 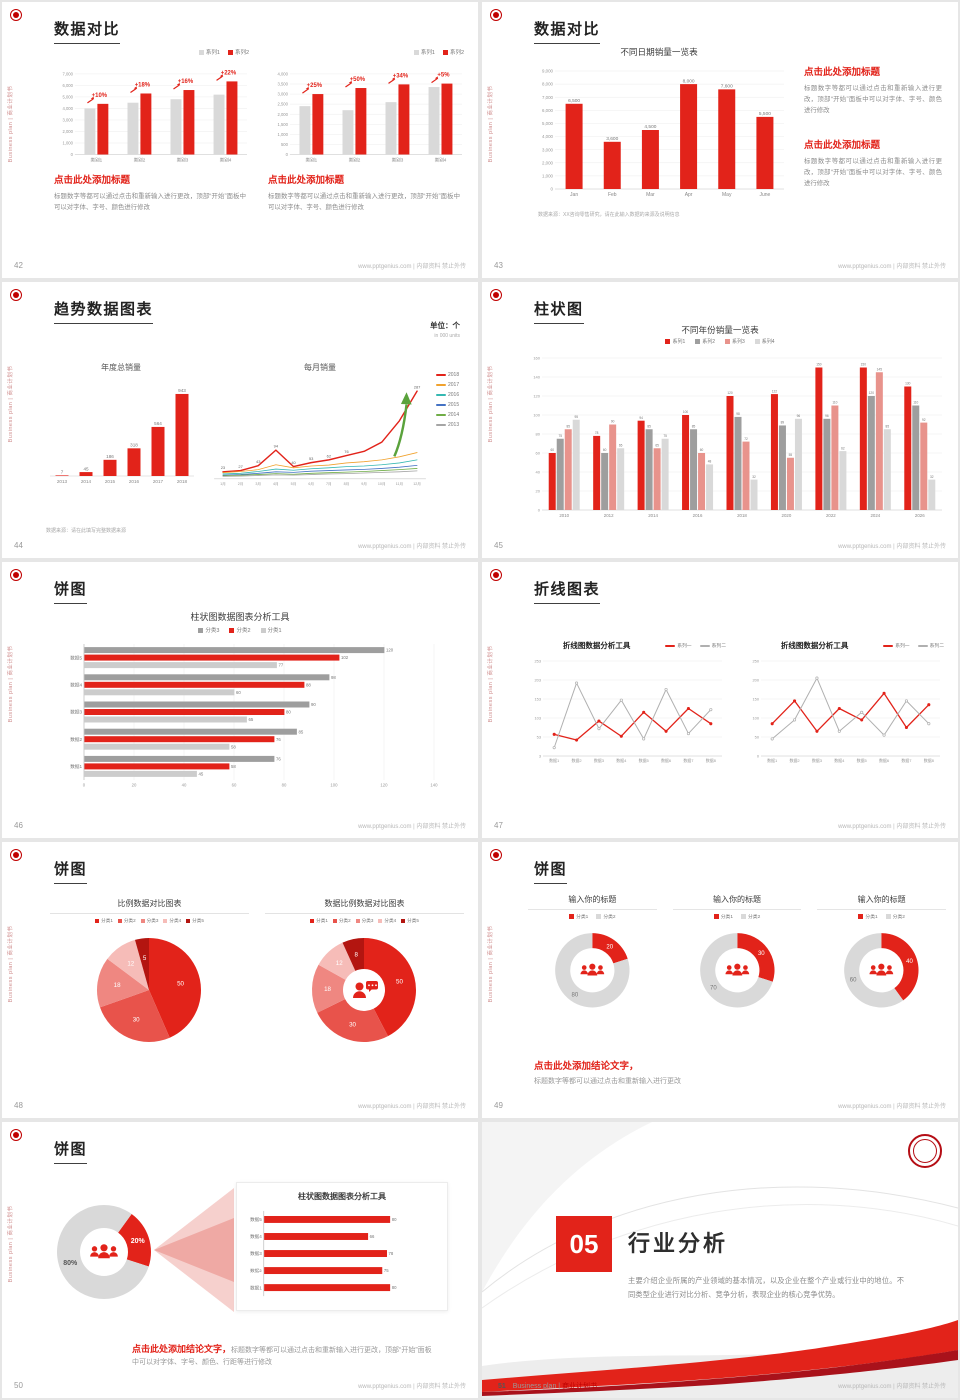 I want to click on donut-chart-box: 数据比例数据对比图表 分类1 分类2 分类3 分类4 分类5 50 30 18 12 8, so click(x=364, y=977).